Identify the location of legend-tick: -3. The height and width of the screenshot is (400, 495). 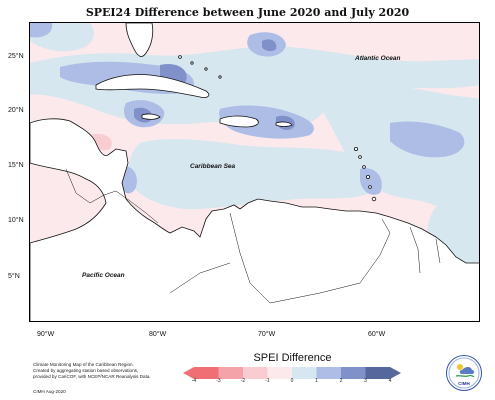
(218, 381).